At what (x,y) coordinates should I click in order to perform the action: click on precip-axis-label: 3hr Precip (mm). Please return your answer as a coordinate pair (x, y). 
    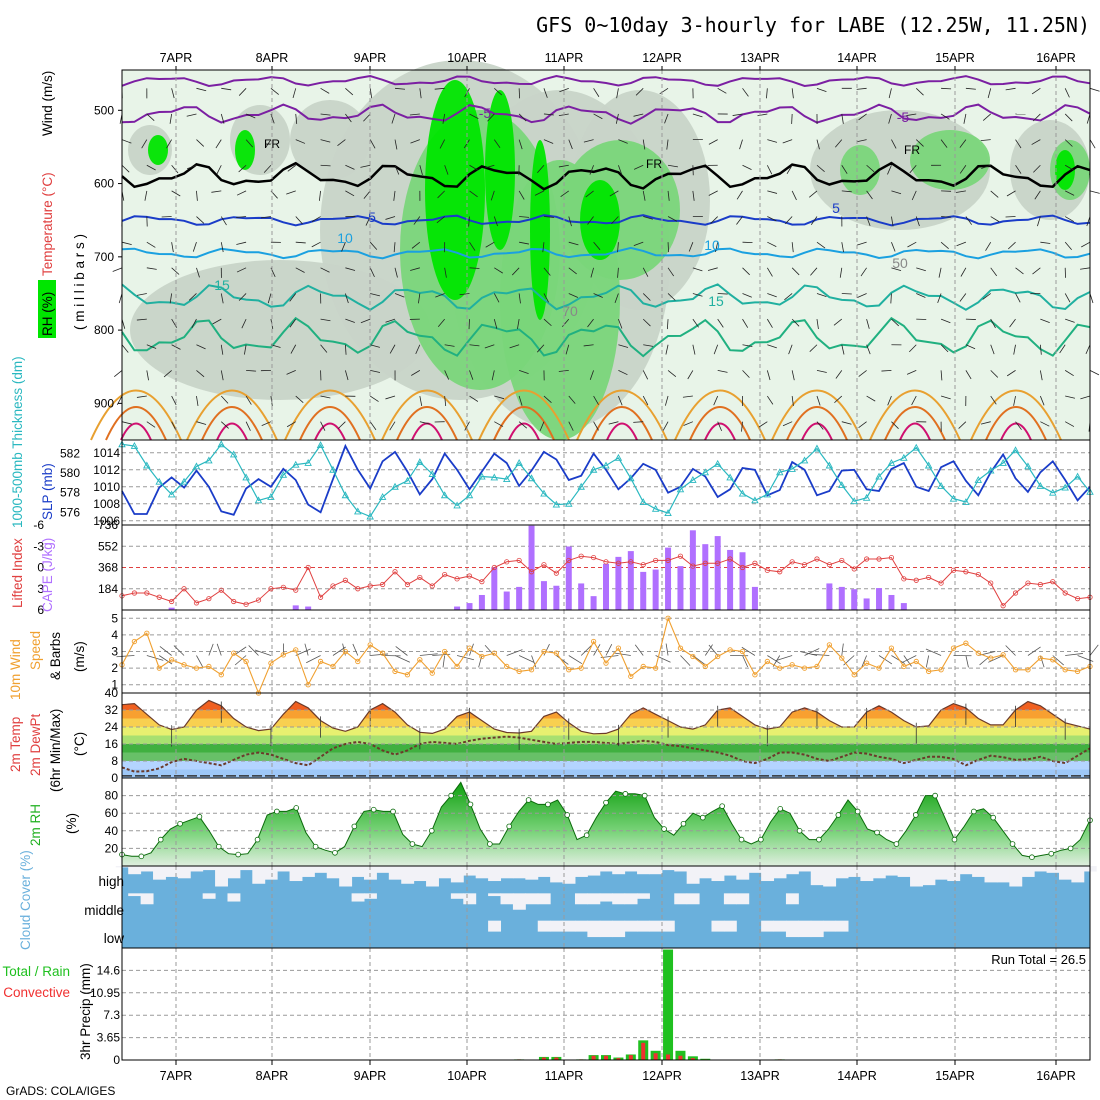
    Looking at the image, I should click on (85, 1011).